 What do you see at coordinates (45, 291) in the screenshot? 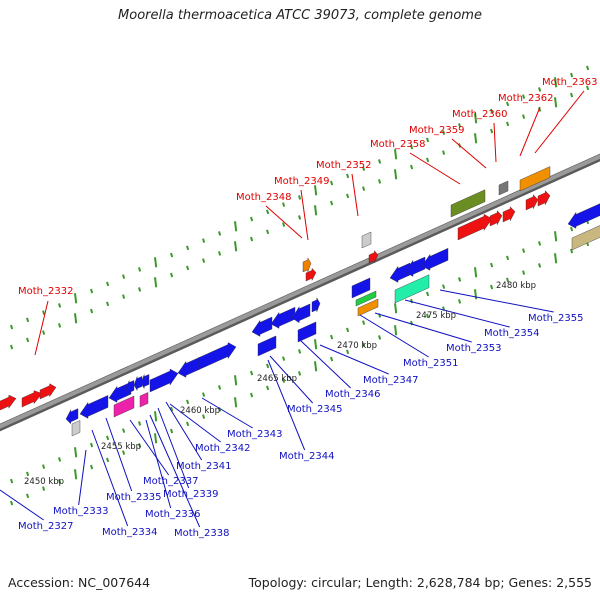
I see `gene-label-forward: Moth_2332` at bounding box center [45, 291].